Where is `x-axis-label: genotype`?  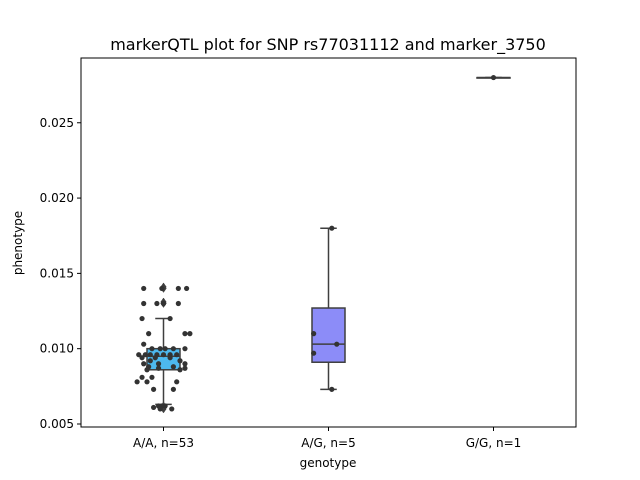 x-axis-label: genotype is located at coordinates (328, 463).